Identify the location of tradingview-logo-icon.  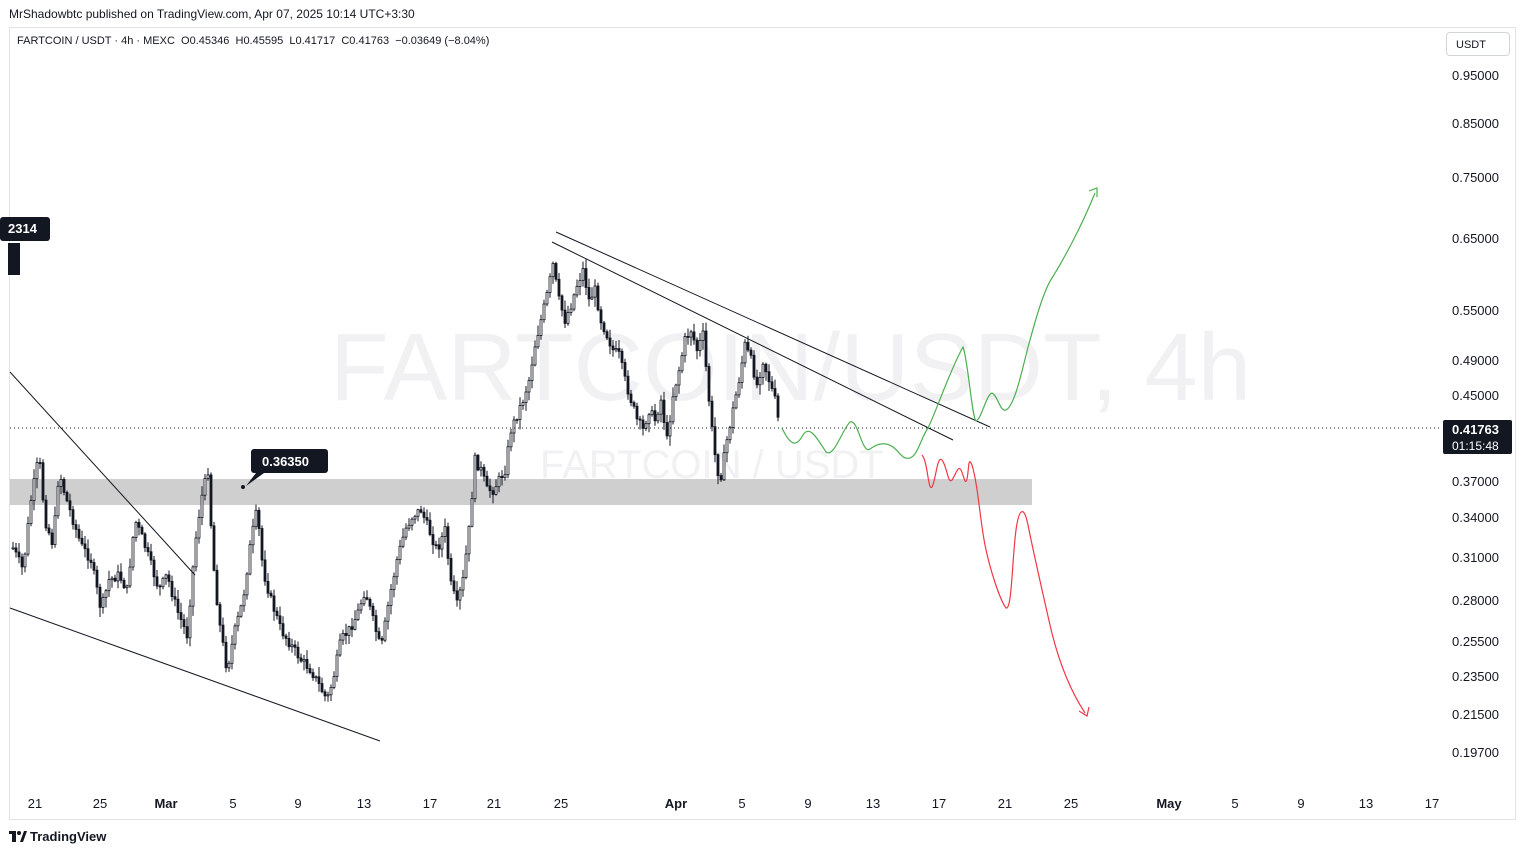
(18, 837).